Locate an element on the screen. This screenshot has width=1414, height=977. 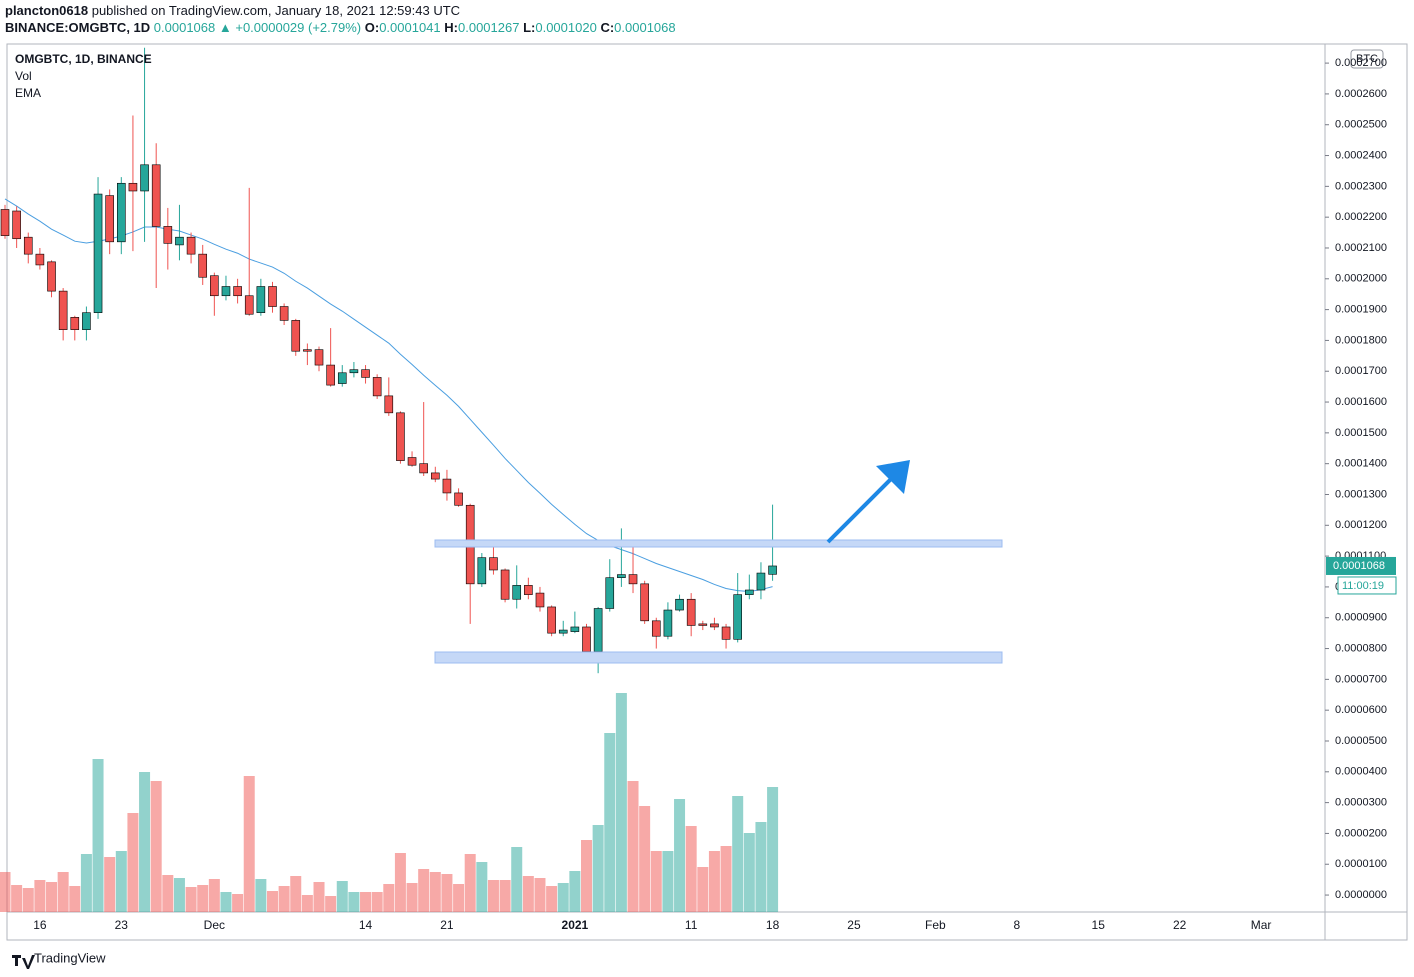
x-tick-label: Dec is located at coordinates (214, 925).